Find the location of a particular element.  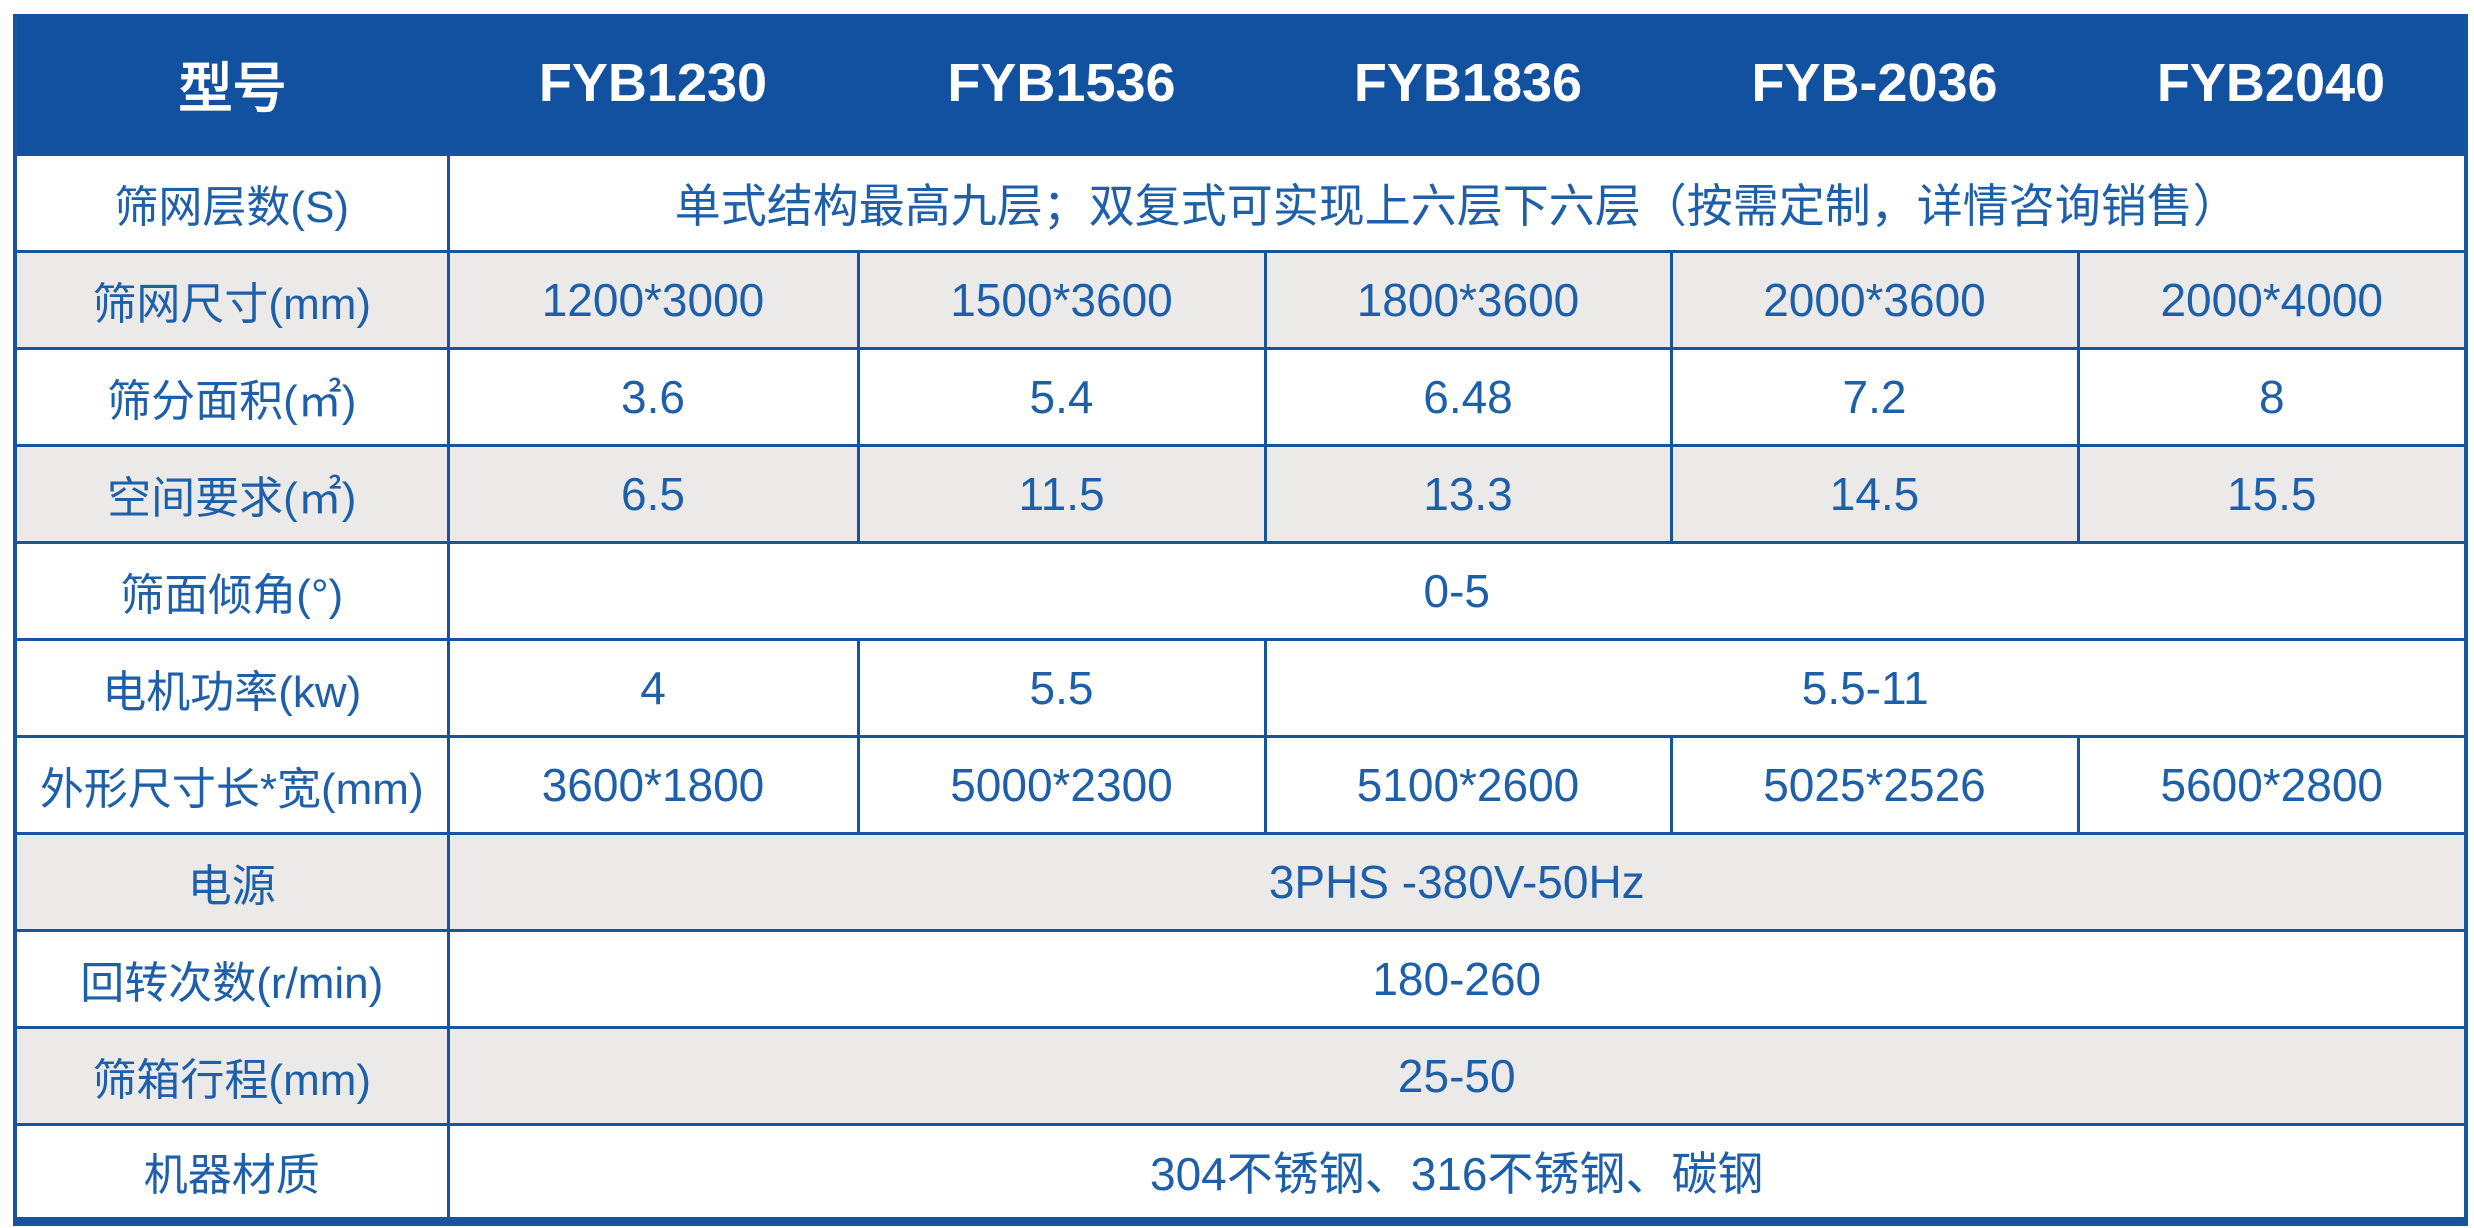

value-cell: 13.3 is located at coordinates (1468, 493).